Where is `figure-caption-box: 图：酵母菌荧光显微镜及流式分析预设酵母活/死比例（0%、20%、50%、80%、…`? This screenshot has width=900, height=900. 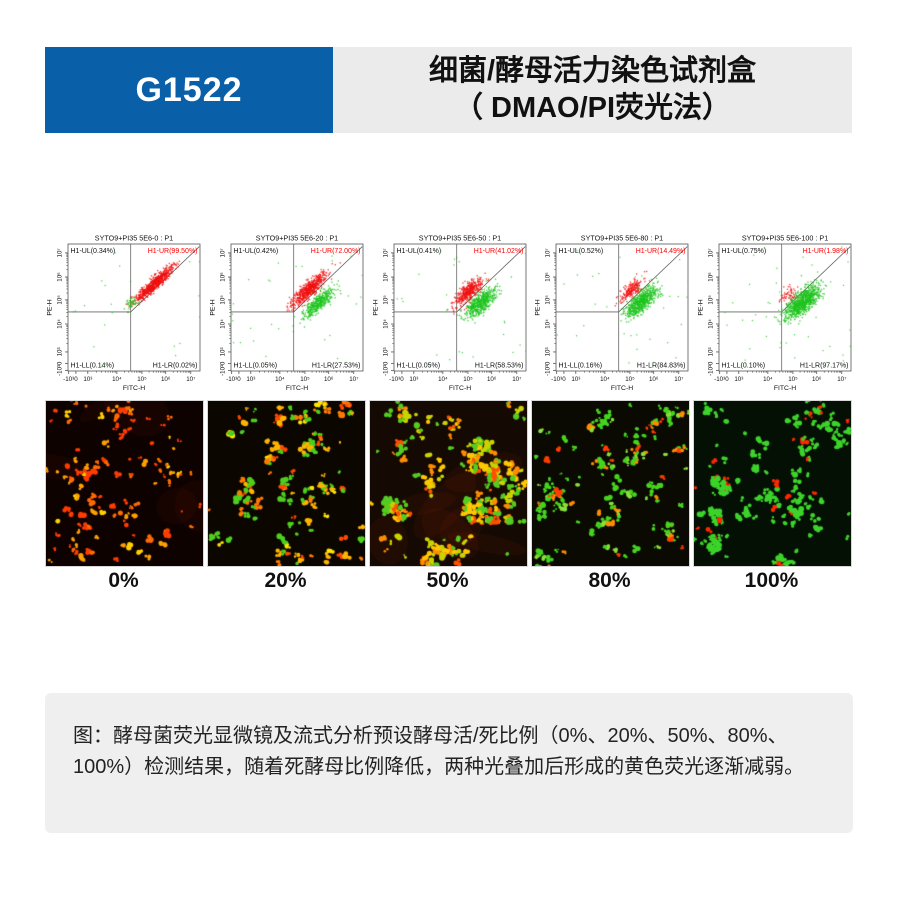
figure-caption-box: 图：酵母菌荧光显微镜及流式分析预设酵母活/死比例（0%、20%、50%、80%、… is located at coordinates (449, 763).